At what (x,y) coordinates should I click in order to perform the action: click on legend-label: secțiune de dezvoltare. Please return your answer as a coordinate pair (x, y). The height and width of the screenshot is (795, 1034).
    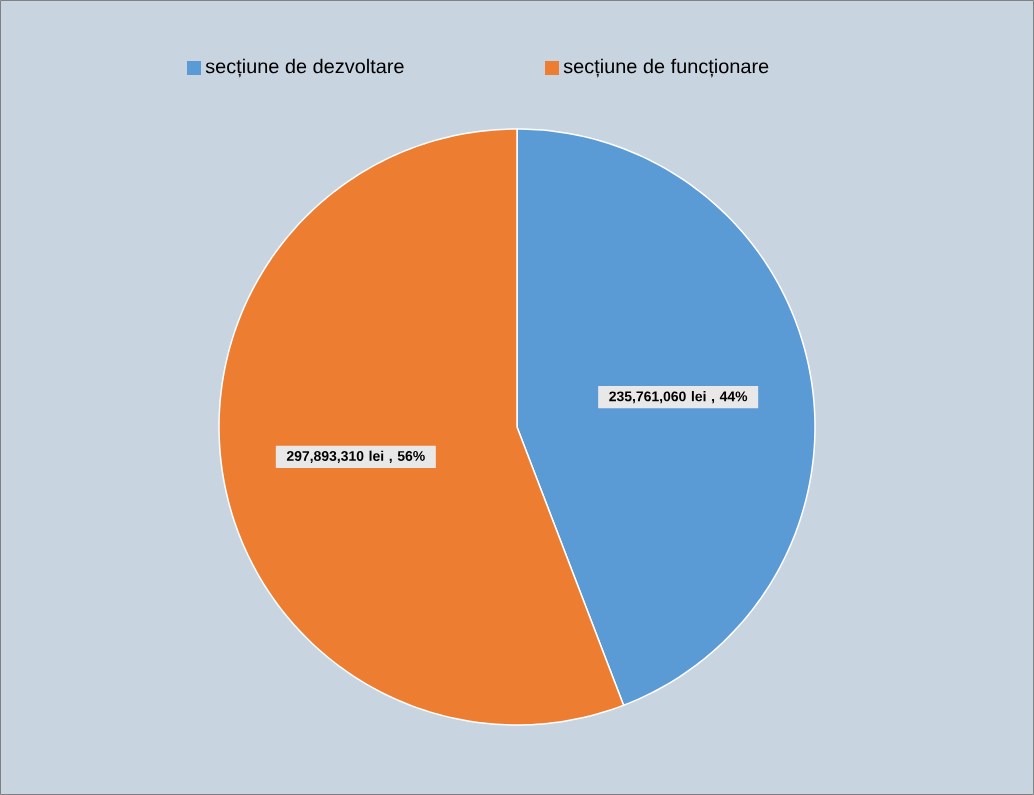
    Looking at the image, I should click on (304, 68).